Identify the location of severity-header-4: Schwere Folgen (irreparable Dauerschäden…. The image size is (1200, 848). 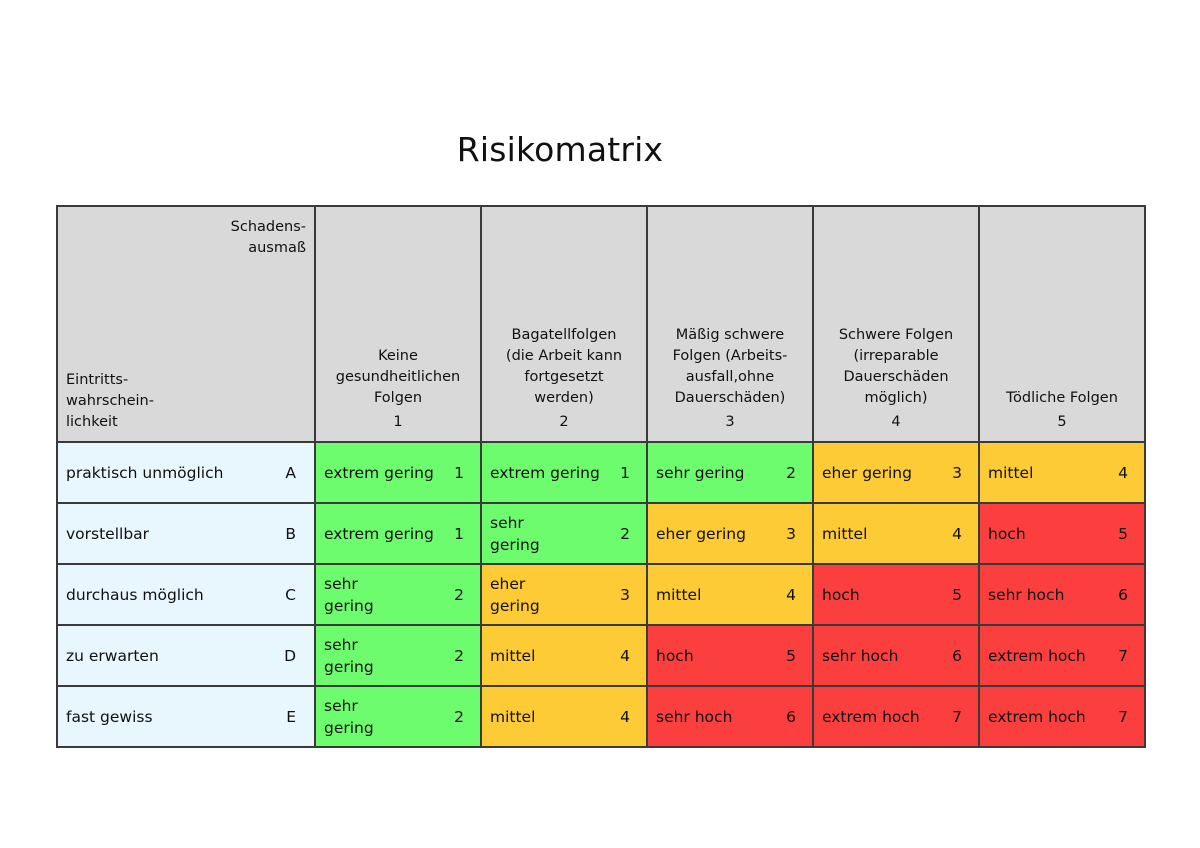
(896, 324).